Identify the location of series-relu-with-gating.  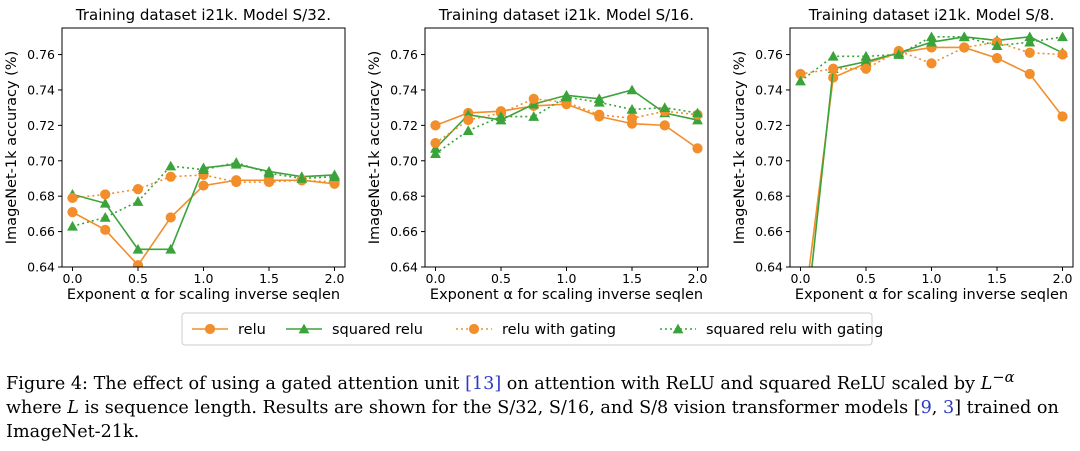
(566, 121).